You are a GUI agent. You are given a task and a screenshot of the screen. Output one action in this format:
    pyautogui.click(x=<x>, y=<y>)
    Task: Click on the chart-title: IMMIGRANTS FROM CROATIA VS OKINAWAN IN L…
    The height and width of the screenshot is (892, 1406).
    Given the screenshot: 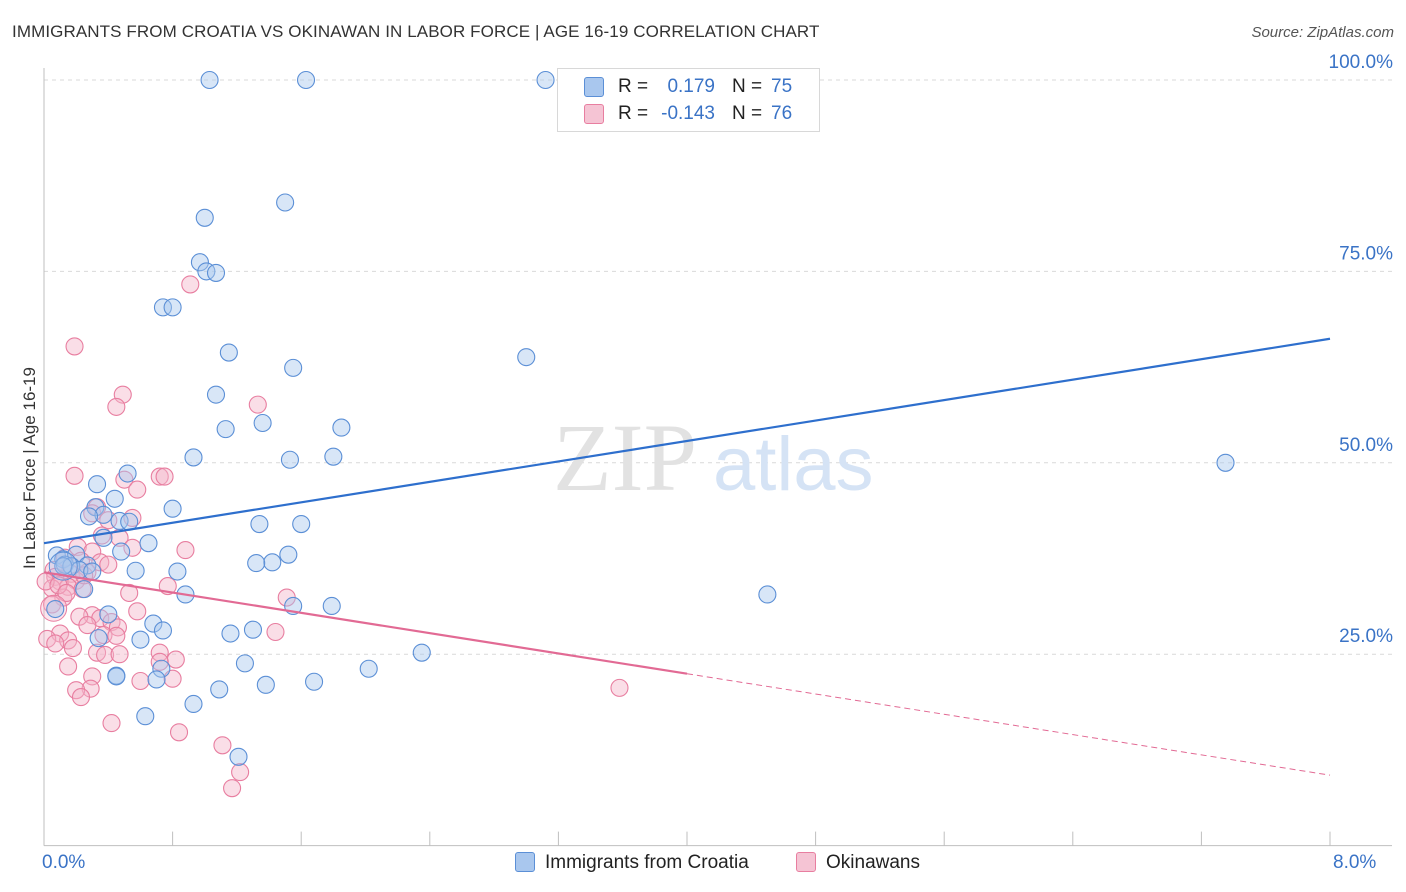 What is the action you would take?
    pyautogui.click(x=416, y=31)
    